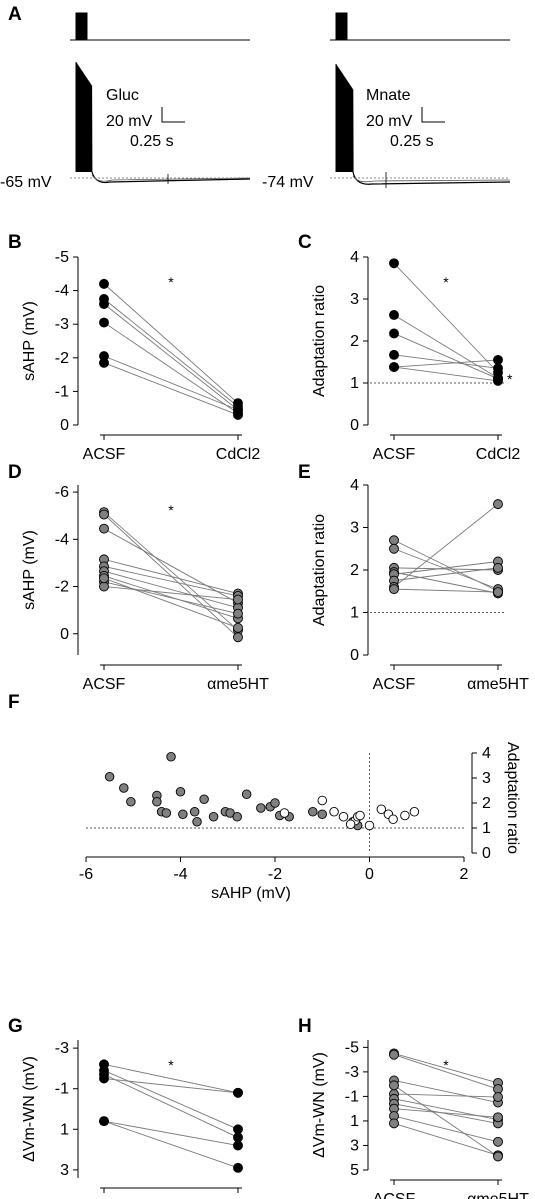  What do you see at coordinates (14, 702) in the screenshot?
I see `panel-letter-f: F` at bounding box center [14, 702].